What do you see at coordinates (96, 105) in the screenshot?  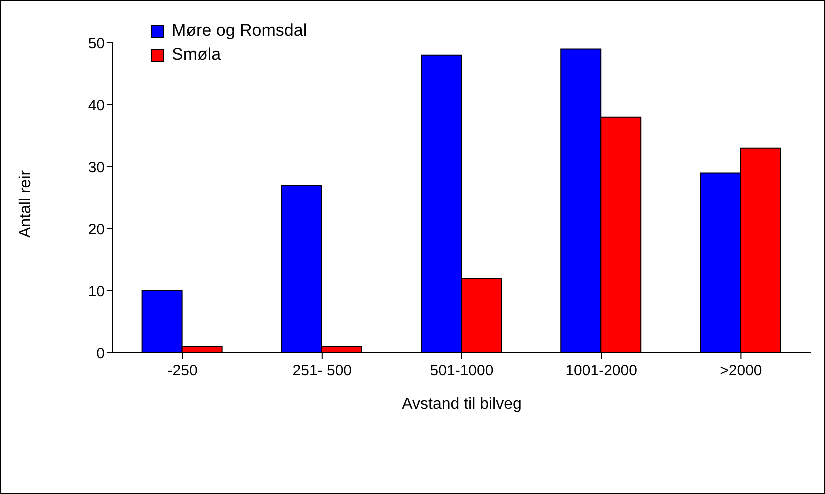 I see `y-tick-label: 40` at bounding box center [96, 105].